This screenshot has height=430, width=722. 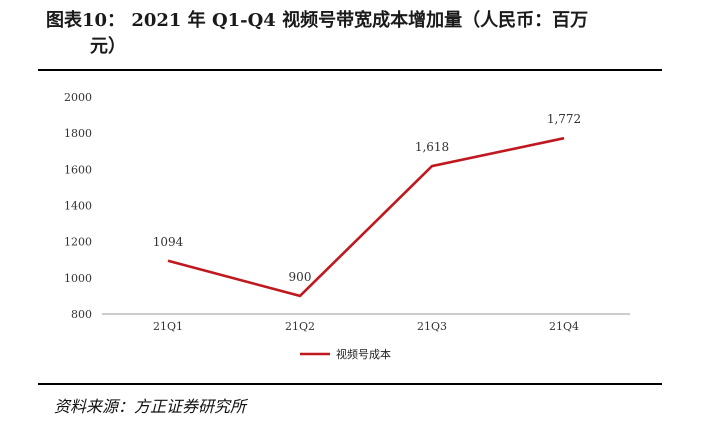 I want to click on data-label: 900, so click(x=300, y=277).